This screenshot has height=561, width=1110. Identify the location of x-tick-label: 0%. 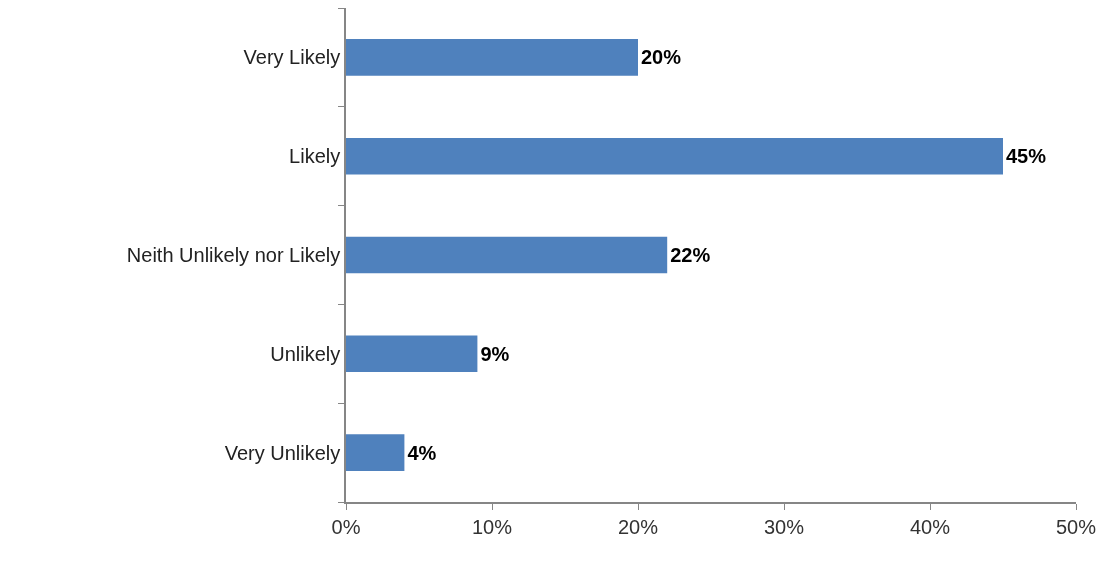
(346, 526).